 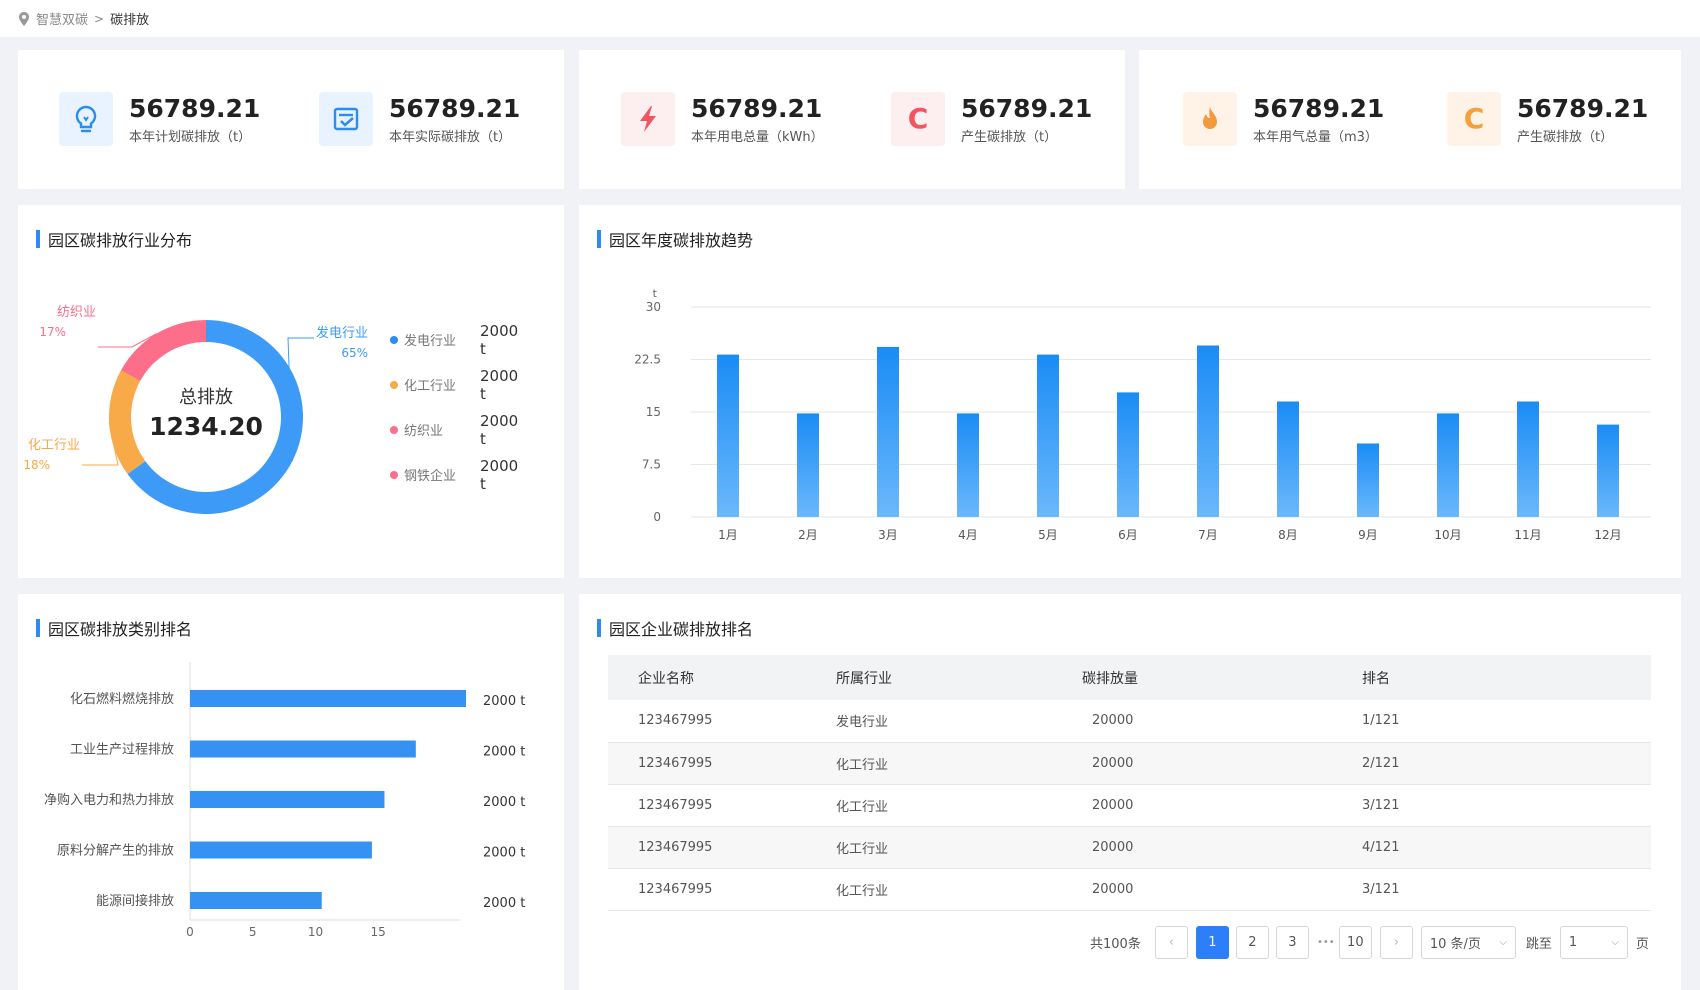 I want to click on donut-center-value: 1234.20, so click(x=206, y=426).